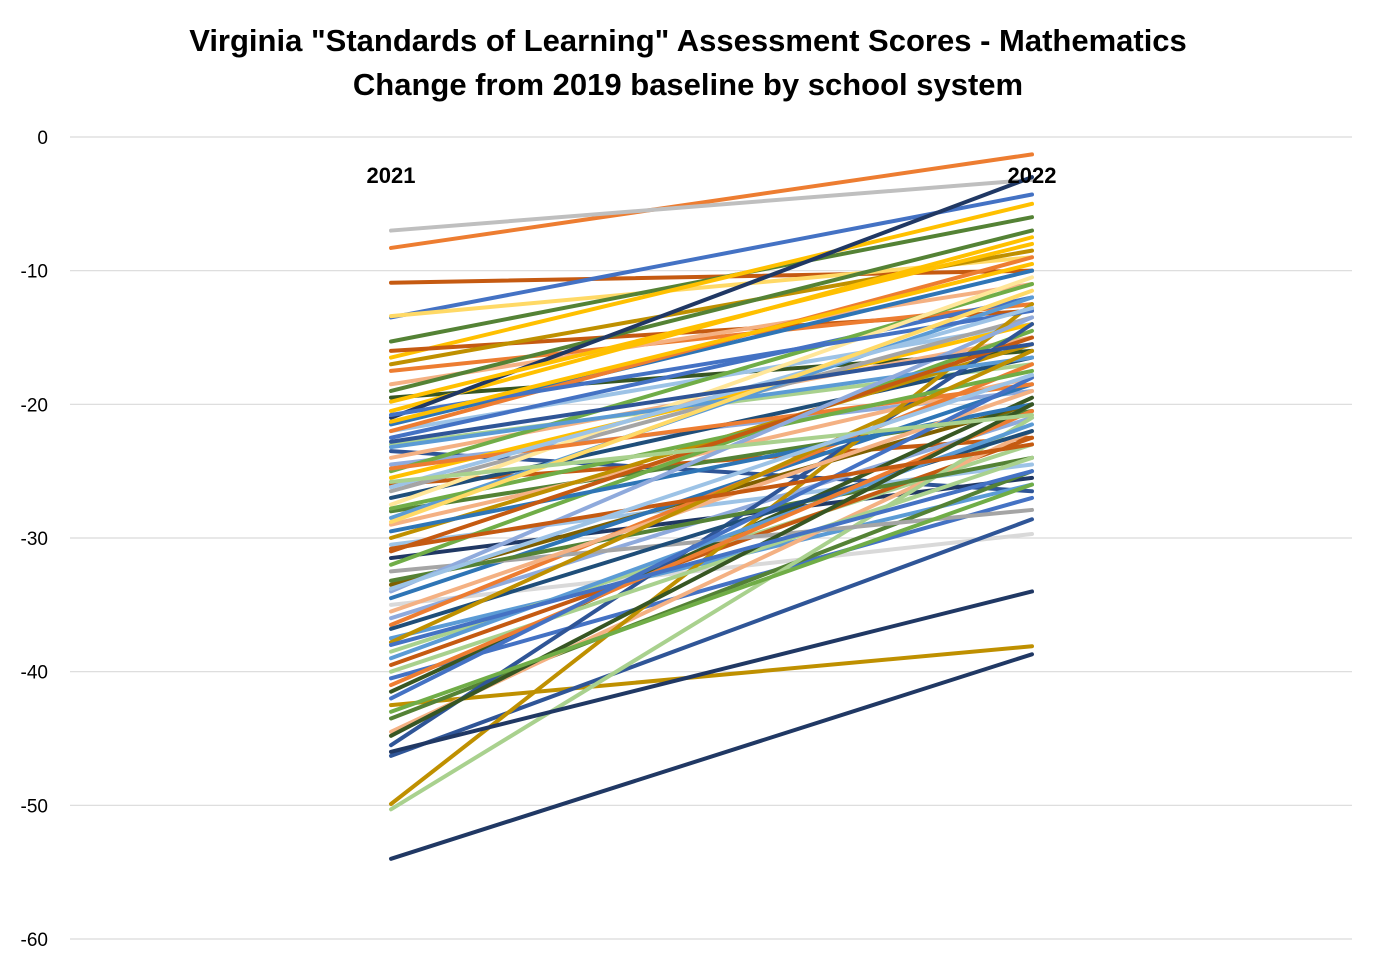 The image size is (1376, 966). What do you see at coordinates (391, 175) in the screenshot?
I see `x-category-label: 2021` at bounding box center [391, 175].